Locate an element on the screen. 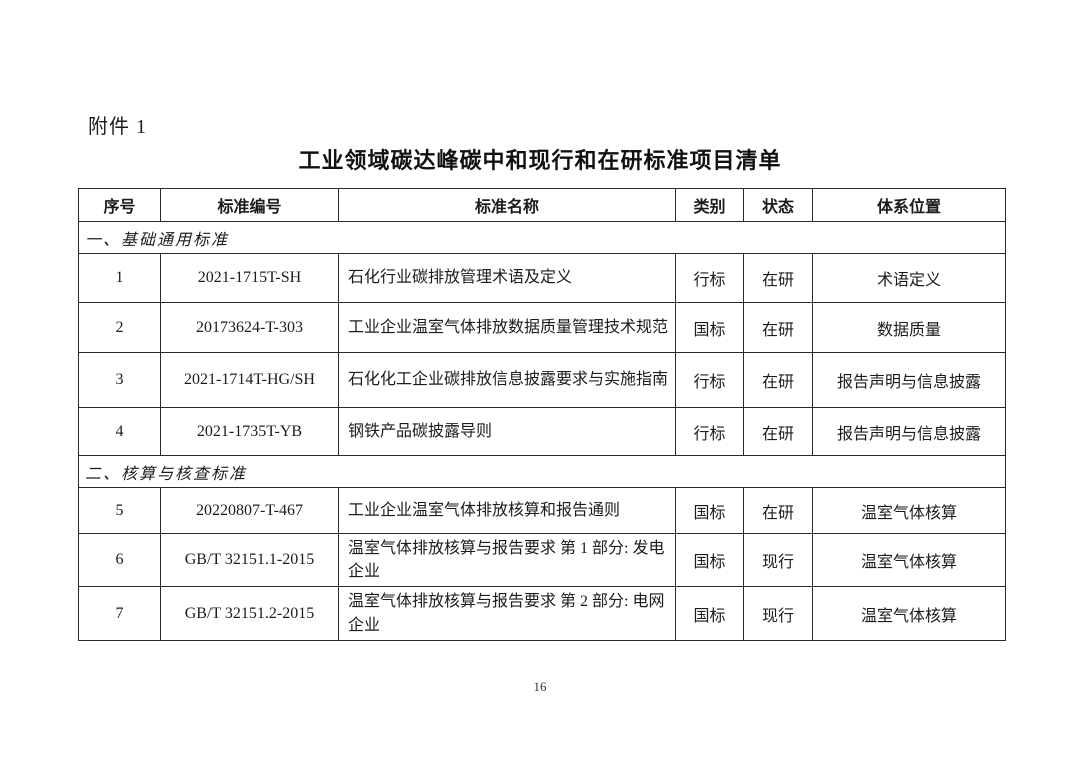 This screenshot has width=1080, height=764. cell-code: GB/T 32151.2-2015 is located at coordinates (249, 613).